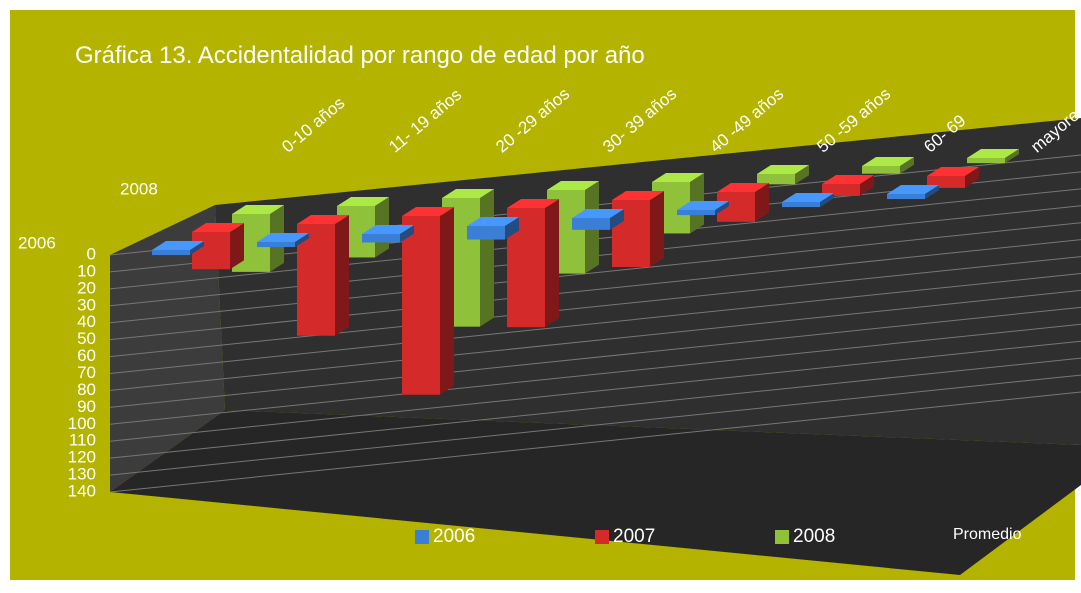  Describe the element at coordinates (634, 536) in the screenshot. I see `legend-label: 2007` at that location.